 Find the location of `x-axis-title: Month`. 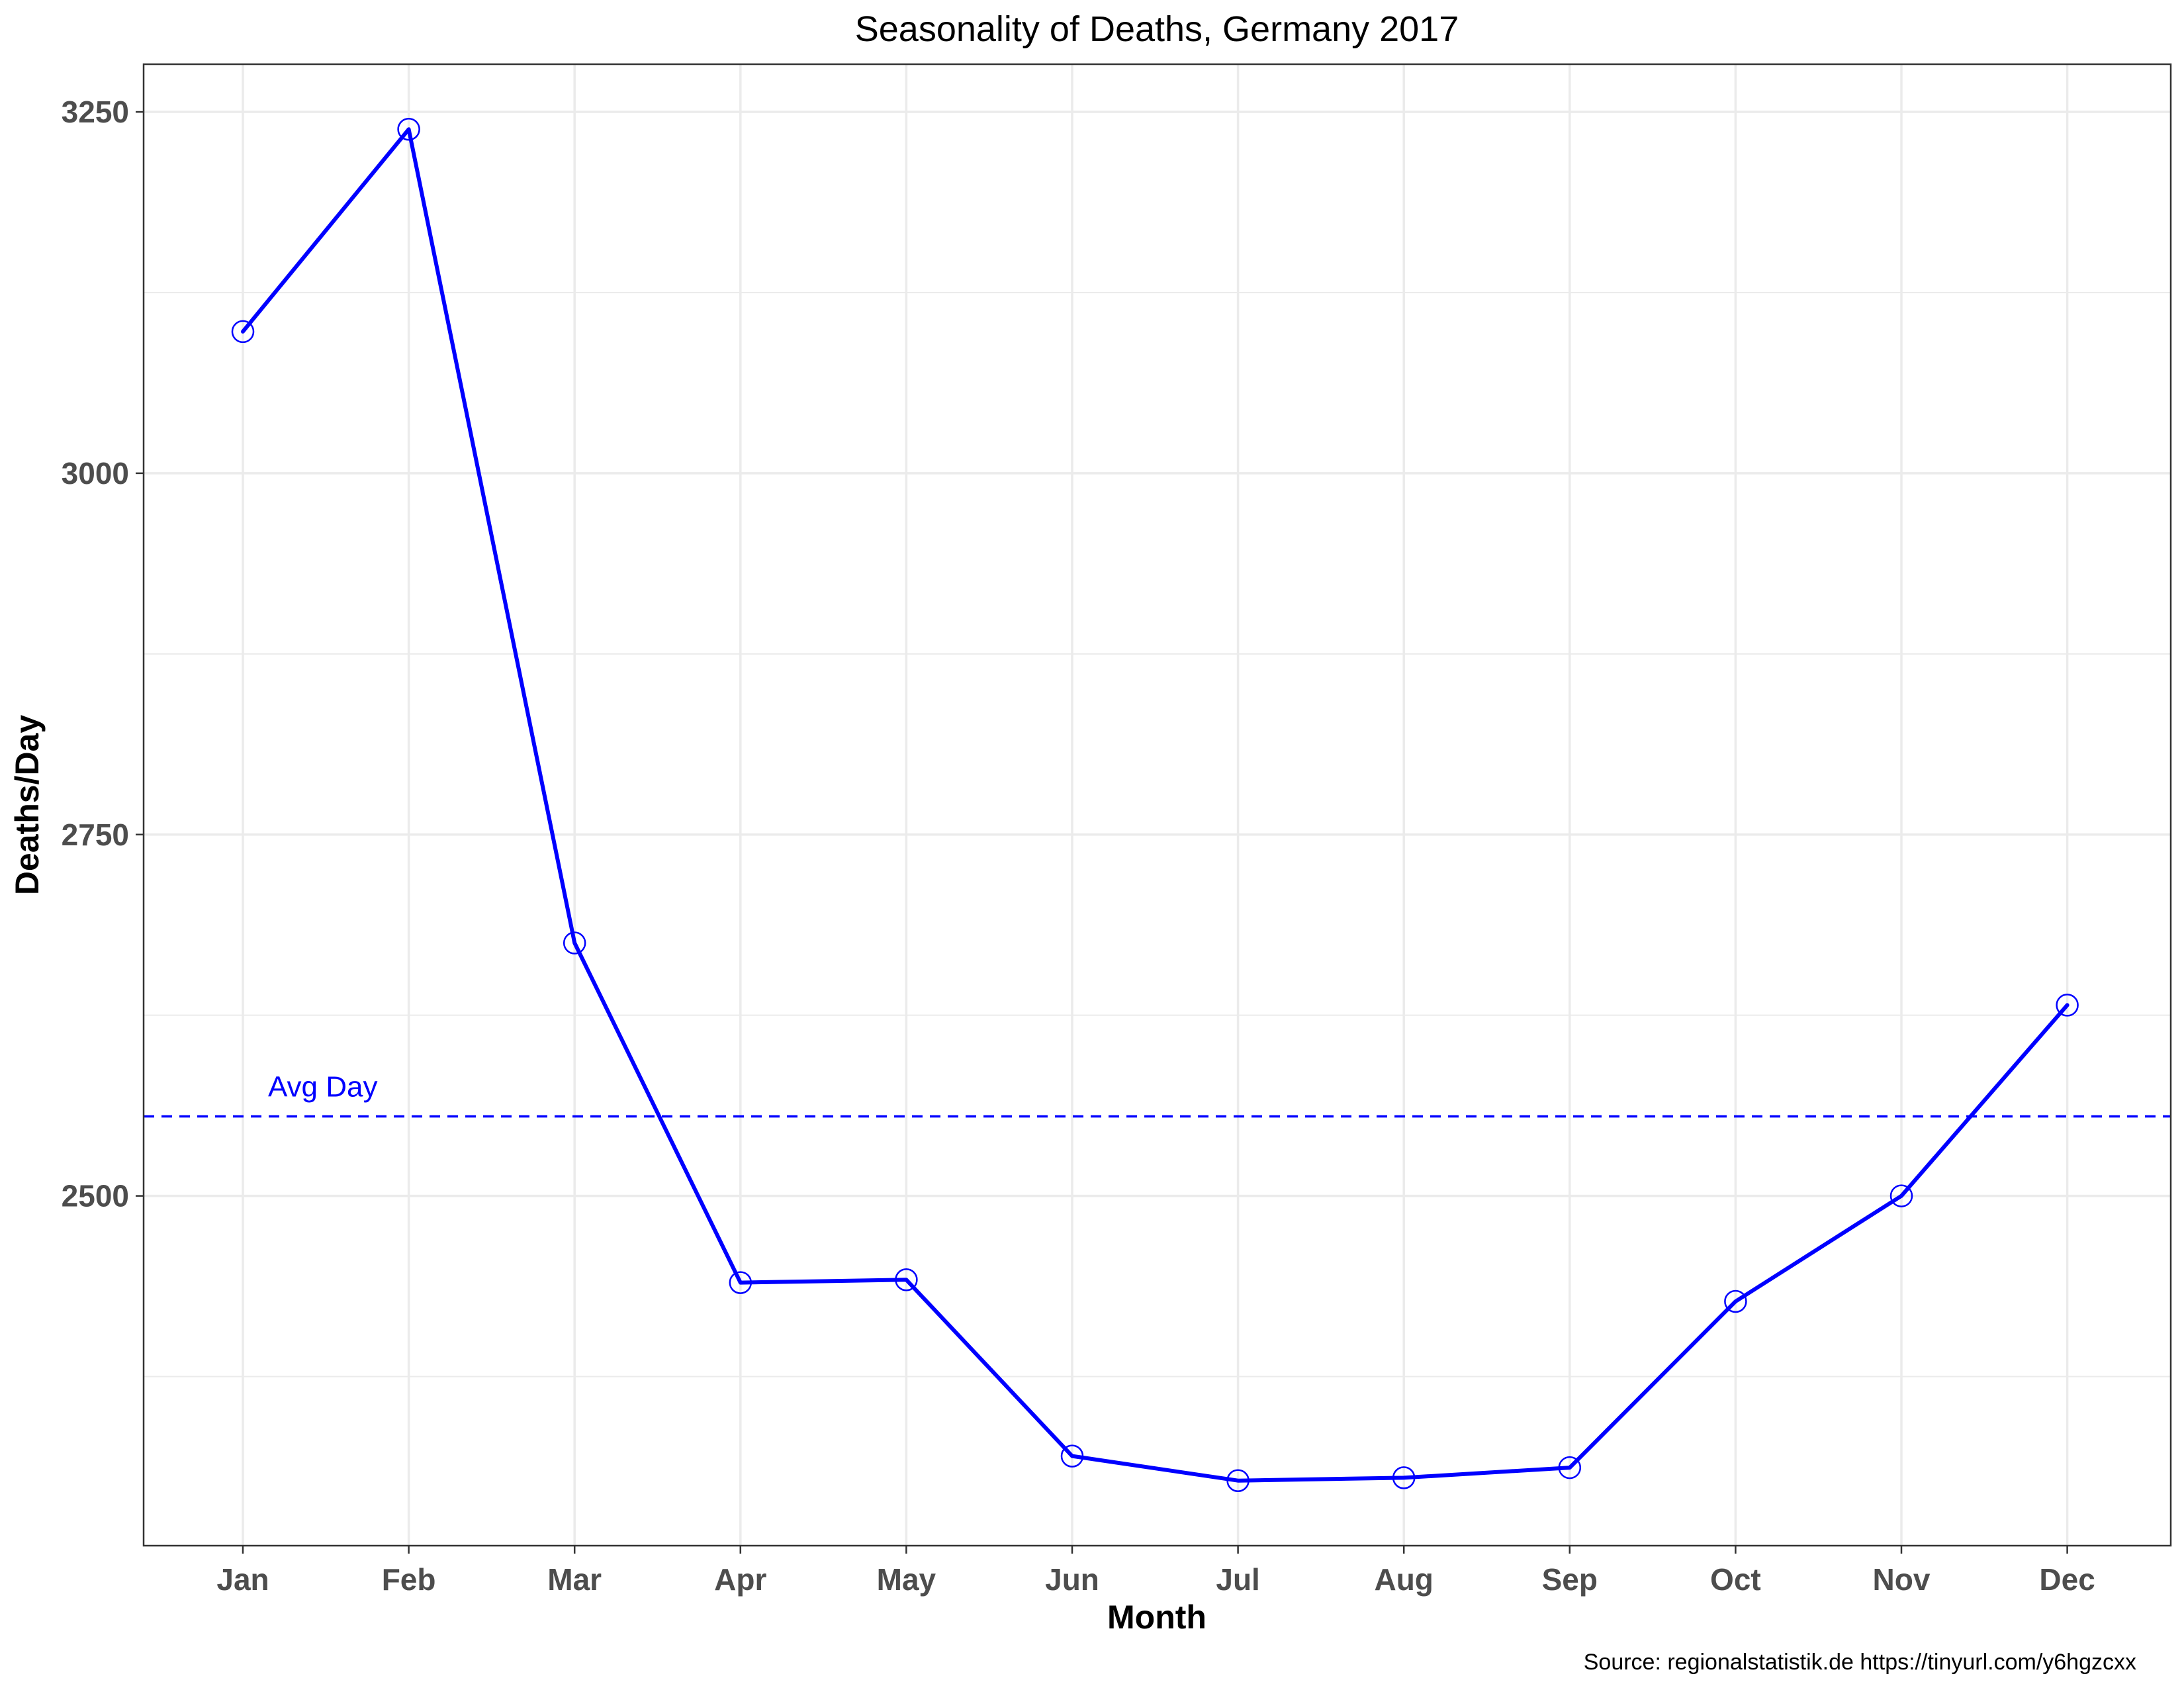

x-axis-title: Month is located at coordinates (1156, 1617).